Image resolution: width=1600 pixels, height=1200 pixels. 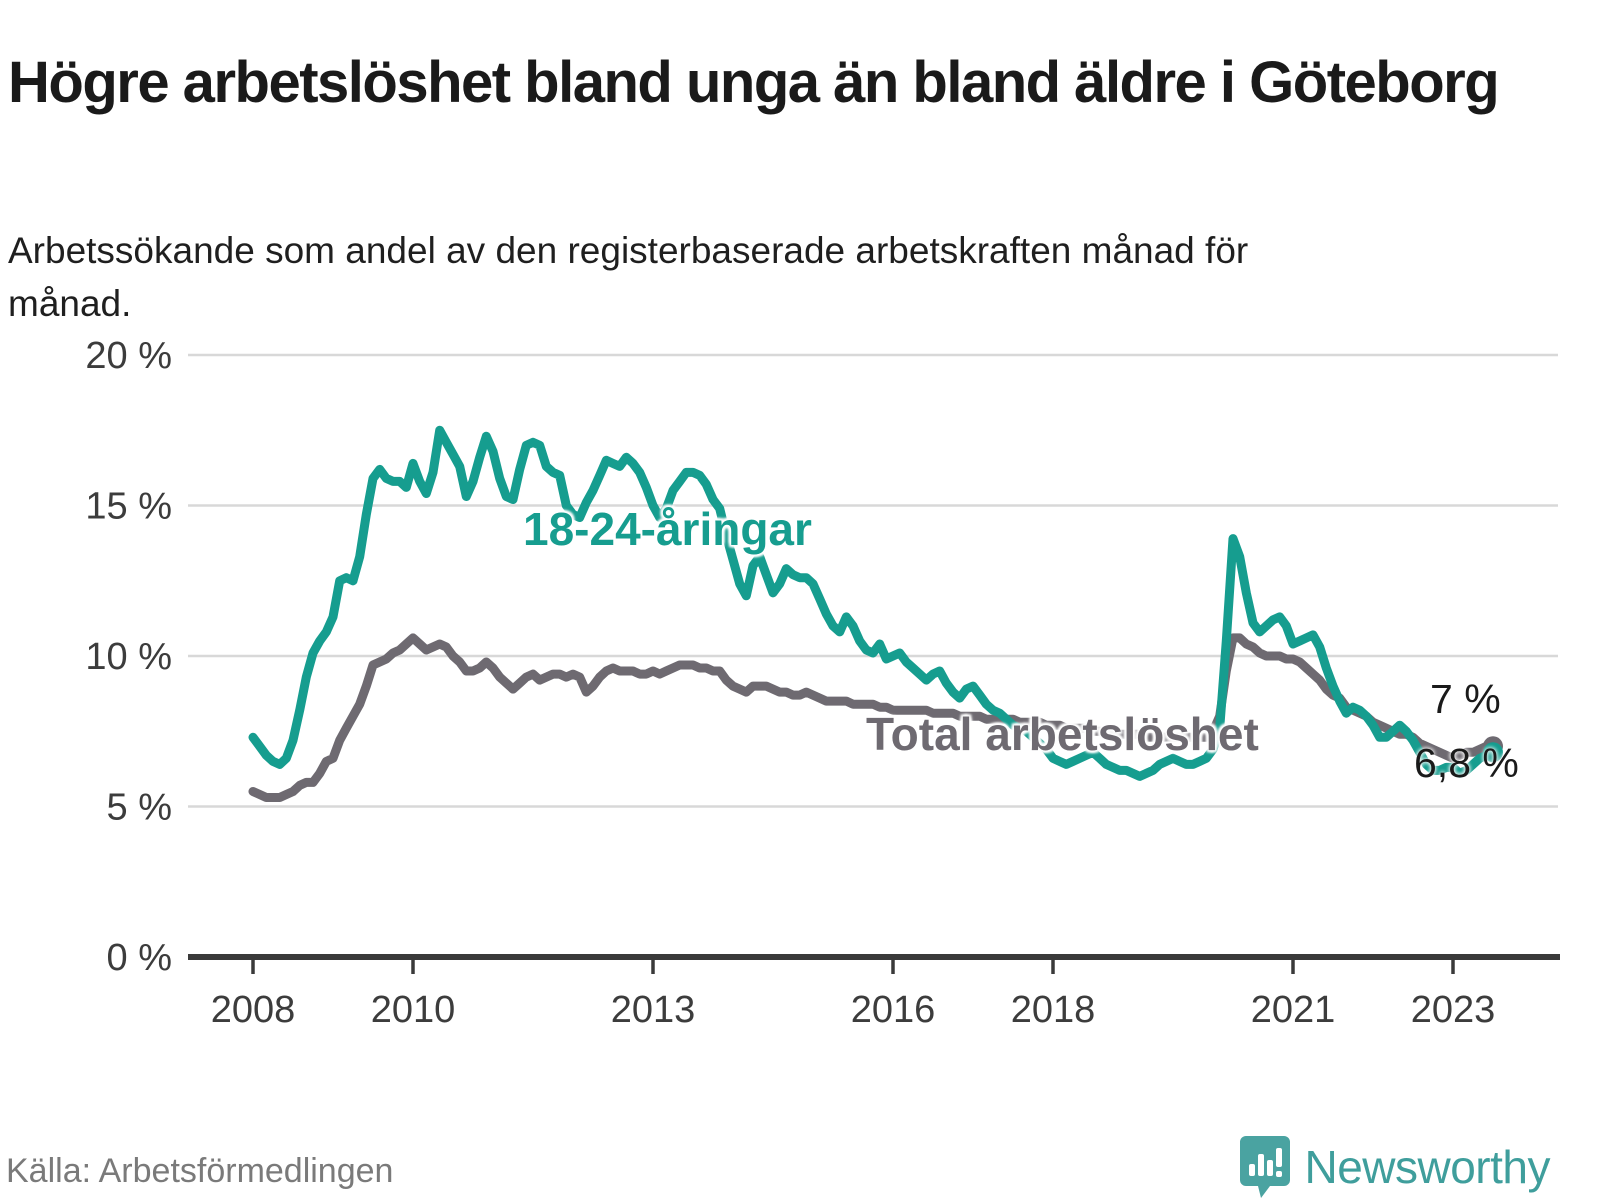 What do you see at coordinates (1465, 699) in the screenshot?
I see `end-value-label-total: 7 %` at bounding box center [1465, 699].